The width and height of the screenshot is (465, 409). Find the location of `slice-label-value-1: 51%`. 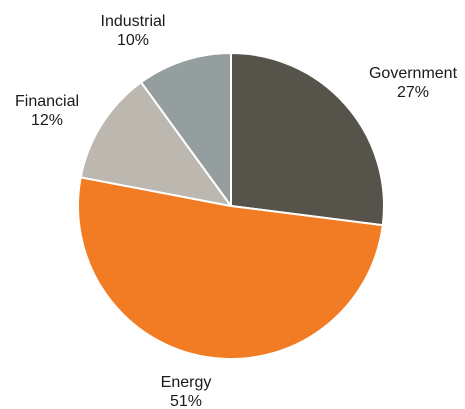

slice-label-value-1: 51% is located at coordinates (186, 401).